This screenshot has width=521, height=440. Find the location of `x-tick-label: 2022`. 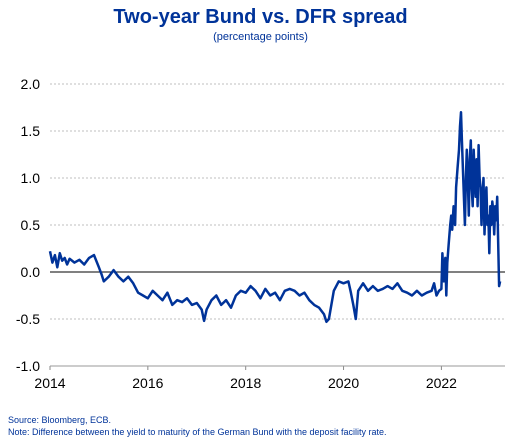

x-tick-label: 2022 is located at coordinates (441, 383).